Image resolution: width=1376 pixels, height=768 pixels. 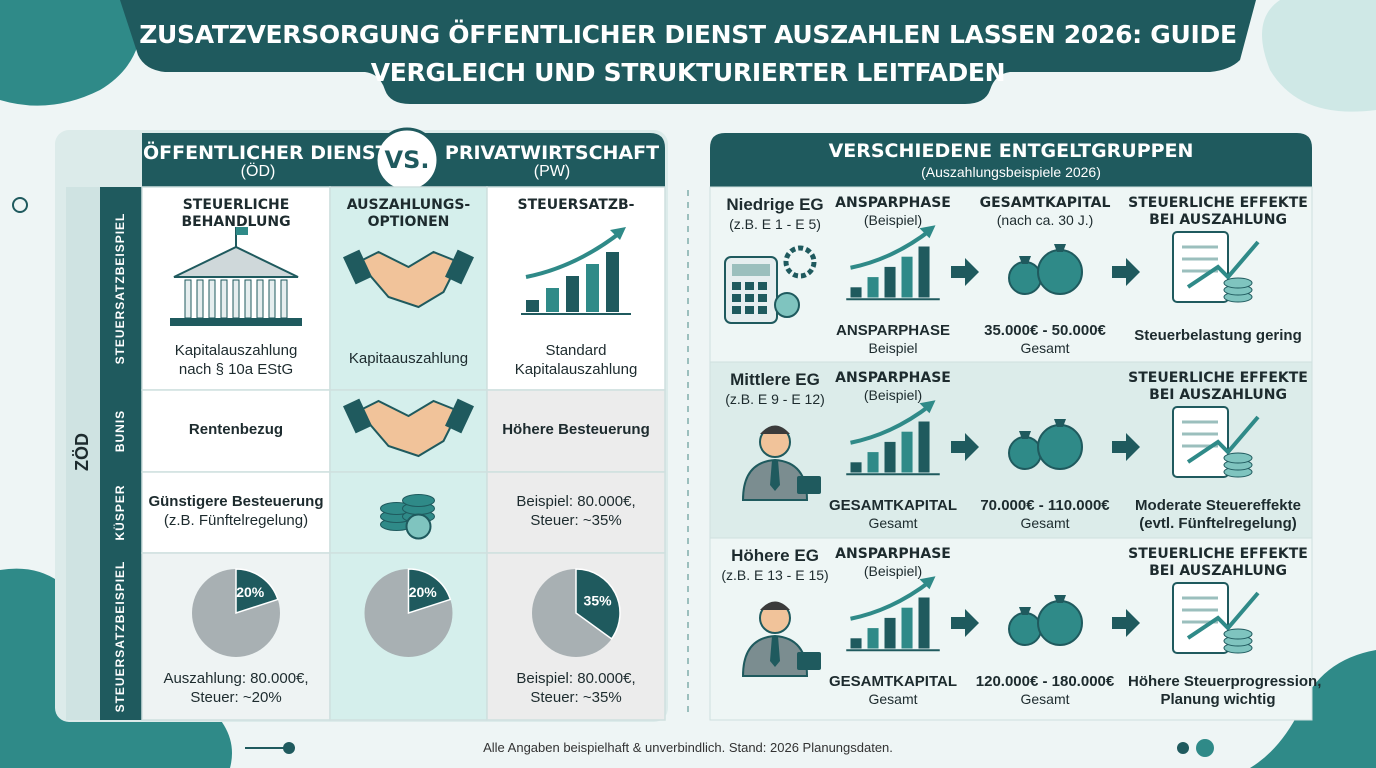 What do you see at coordinates (688, 72) in the screenshot?
I see `title: VERGLEICH UND STRUKTURIERTER LEITFADEN` at bounding box center [688, 72].